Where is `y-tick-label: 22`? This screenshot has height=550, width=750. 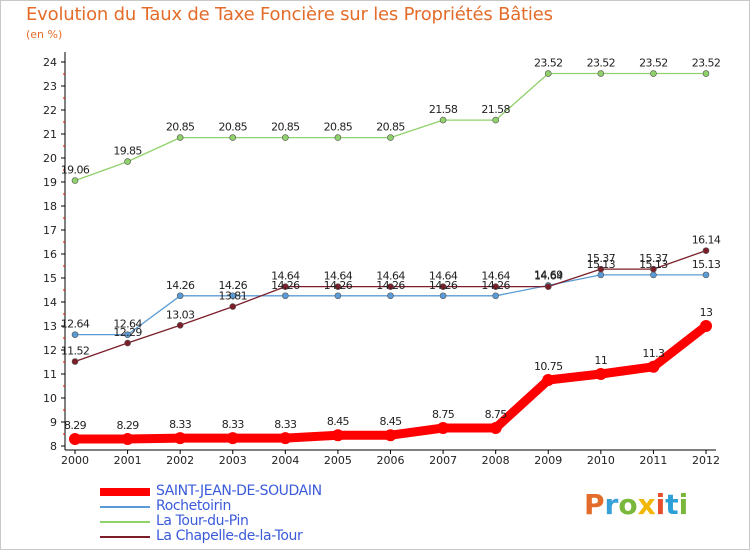
y-tick-label: 22 is located at coordinates (50, 110).